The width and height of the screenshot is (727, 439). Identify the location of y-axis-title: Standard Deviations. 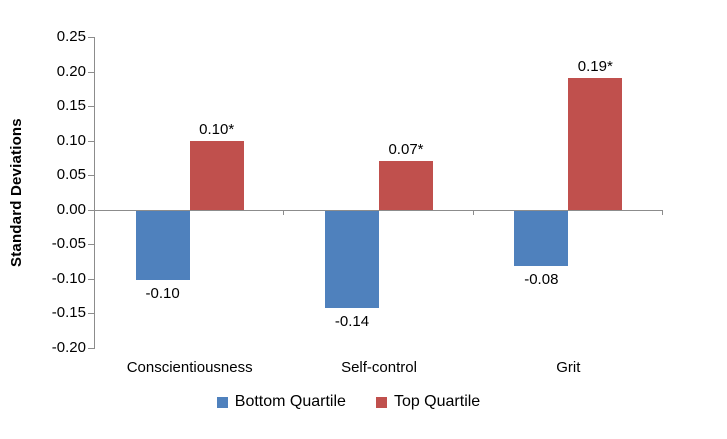
(16, 192).